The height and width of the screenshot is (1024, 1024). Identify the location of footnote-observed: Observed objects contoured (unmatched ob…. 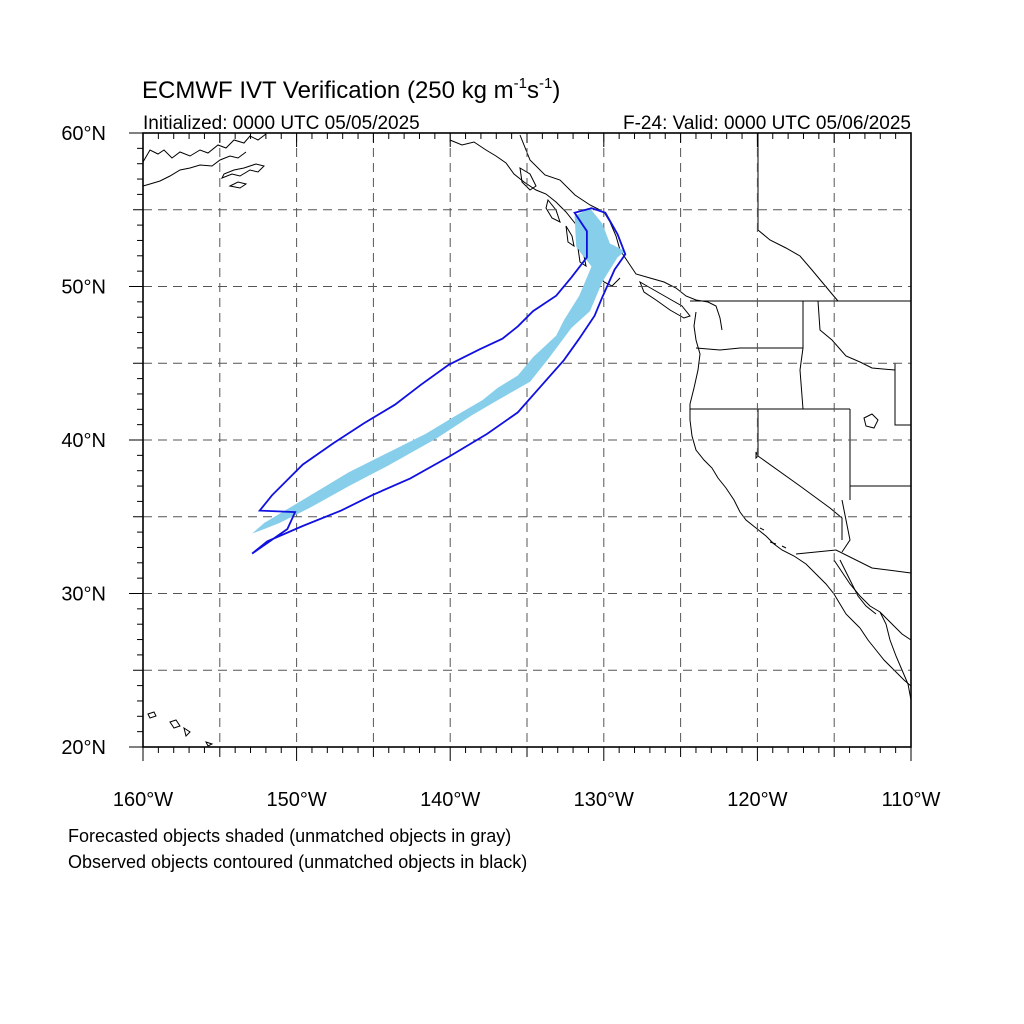
(298, 862).